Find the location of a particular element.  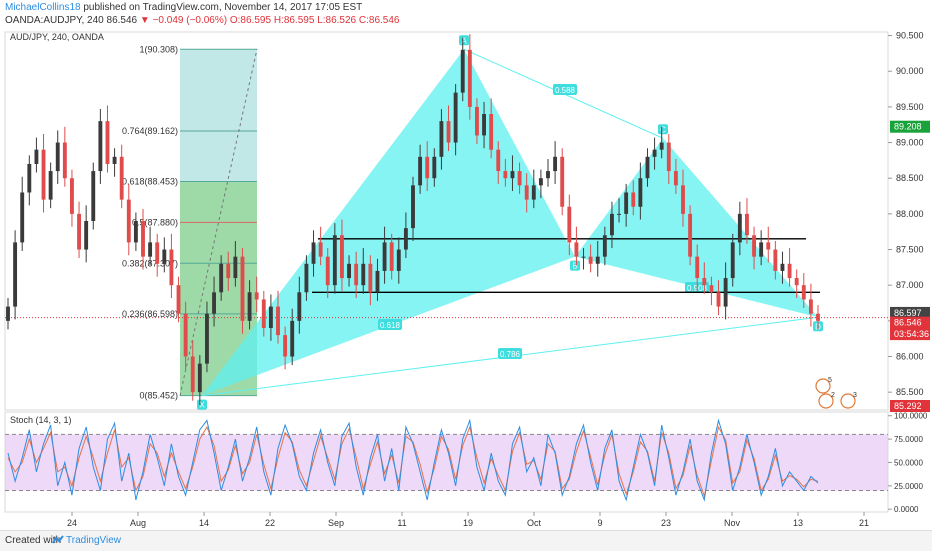

fib-level-label: 0.618(88.453) is located at coordinates (150, 182).